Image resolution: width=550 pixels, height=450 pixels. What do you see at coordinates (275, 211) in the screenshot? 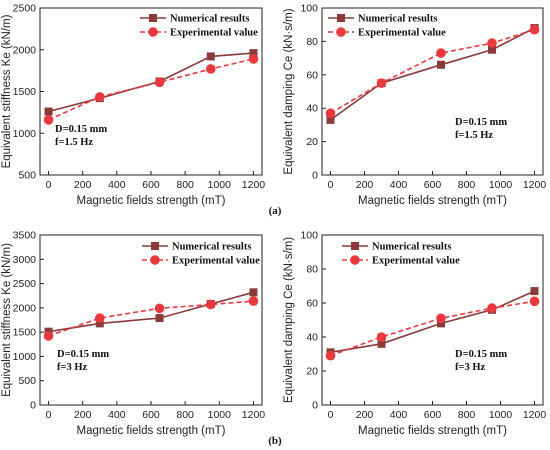
I see `panel-label-a: (a)` at bounding box center [275, 211].